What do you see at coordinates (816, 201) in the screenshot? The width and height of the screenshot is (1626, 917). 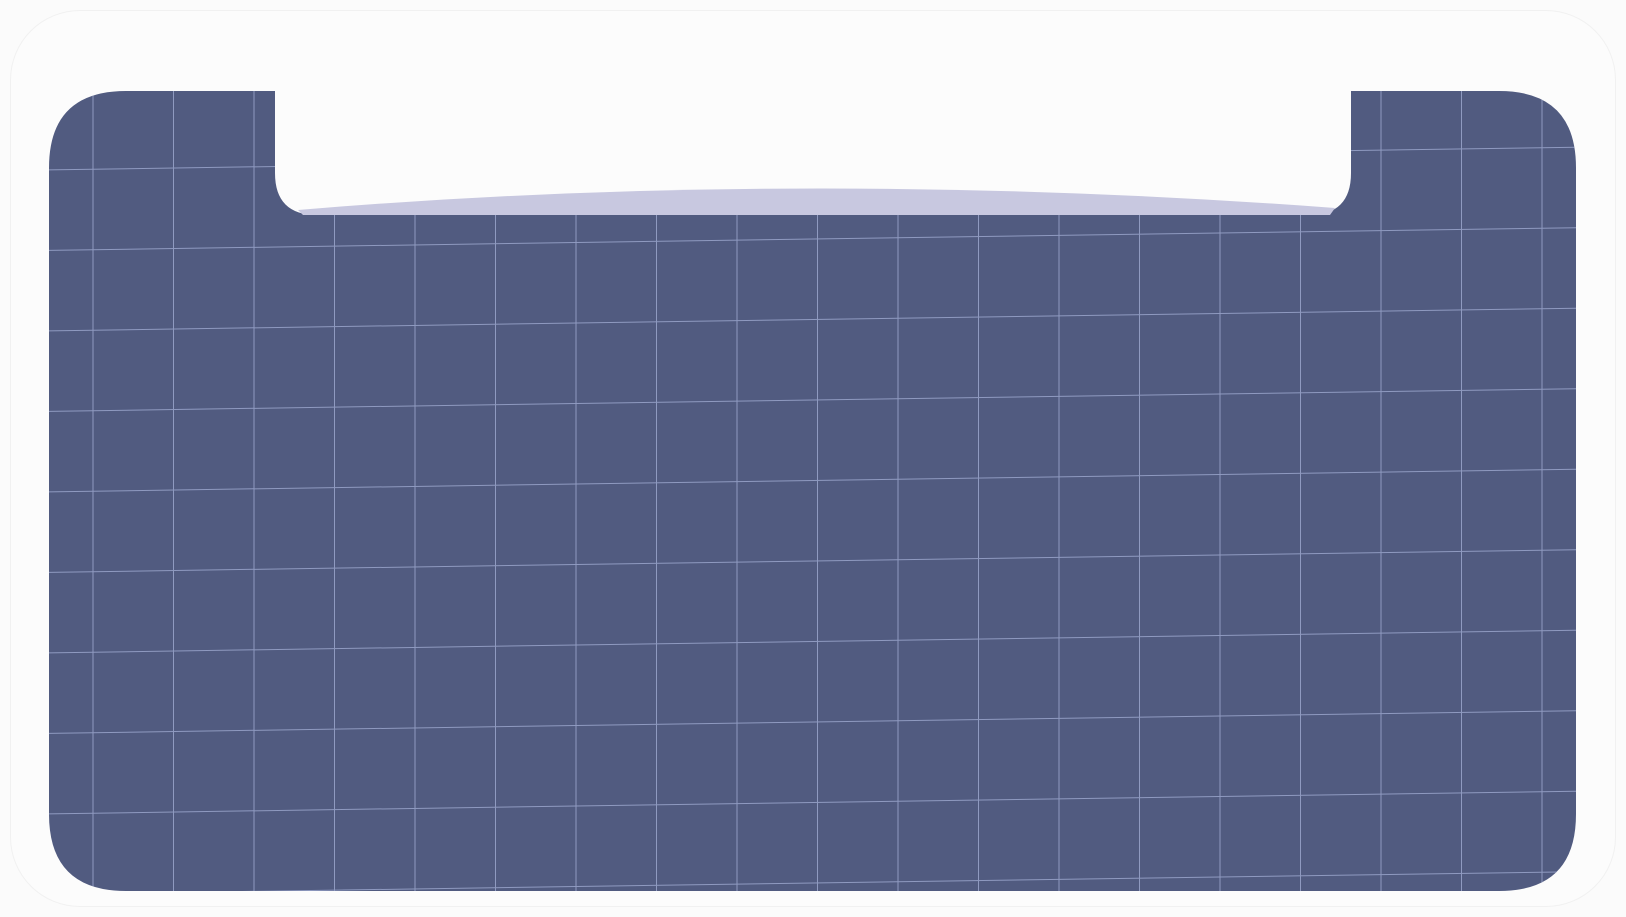 I see `notch-shadow` at bounding box center [816, 201].